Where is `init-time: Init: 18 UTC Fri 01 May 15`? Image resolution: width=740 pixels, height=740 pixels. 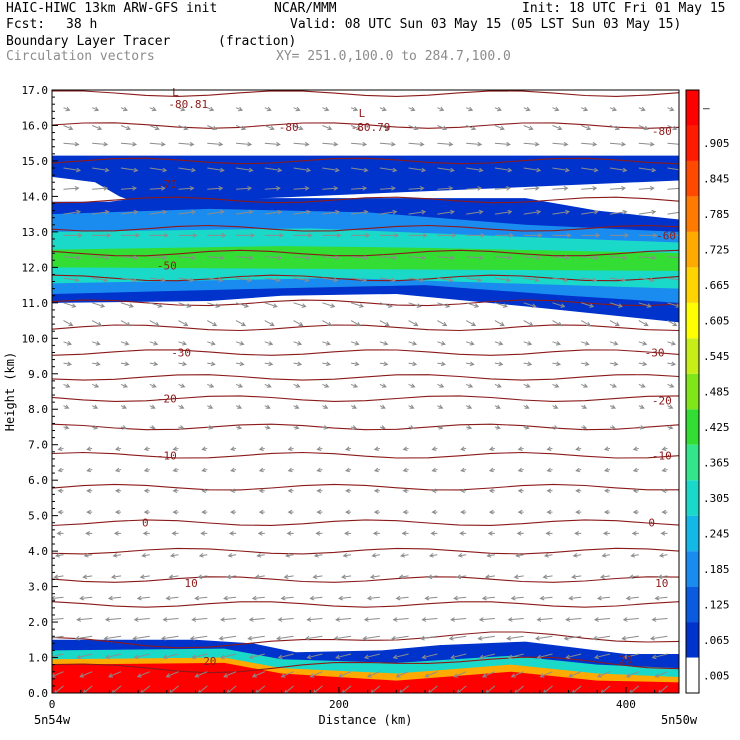 init-time: Init: 18 UTC Fri 01 May 15 is located at coordinates (624, 8).